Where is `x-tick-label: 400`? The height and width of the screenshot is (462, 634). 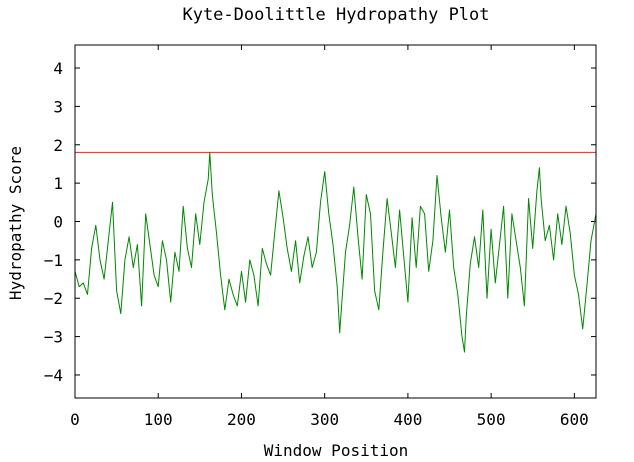
x-tick-label: 400 is located at coordinates (407, 419).